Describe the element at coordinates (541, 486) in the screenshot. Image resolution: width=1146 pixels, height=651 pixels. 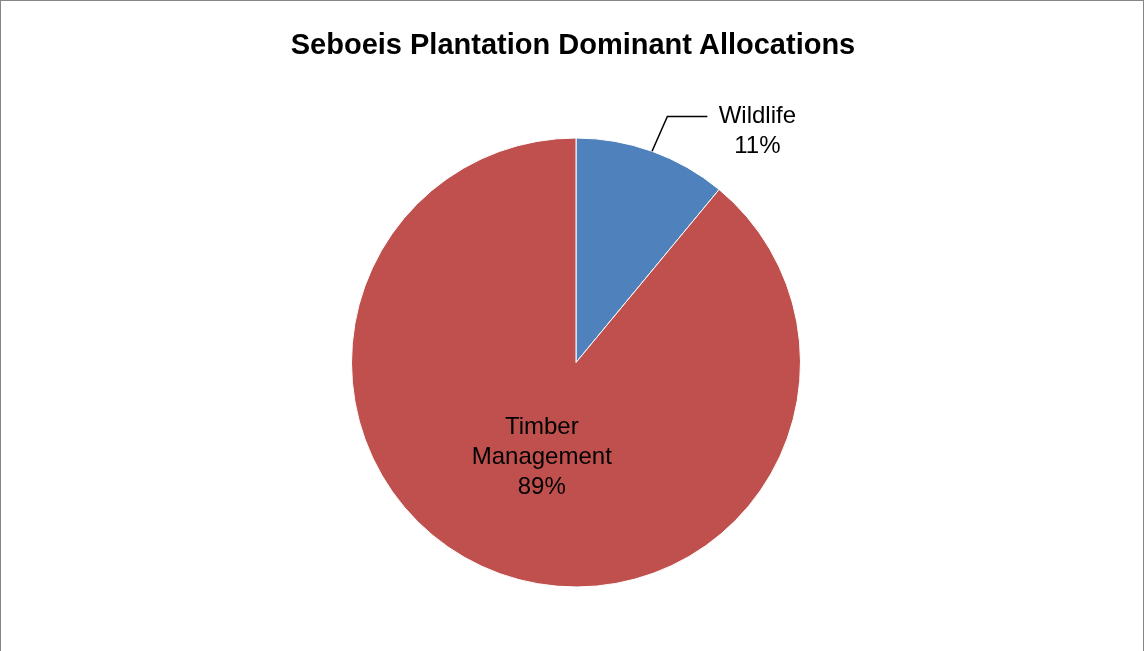
I see `data-label: 89%` at that location.